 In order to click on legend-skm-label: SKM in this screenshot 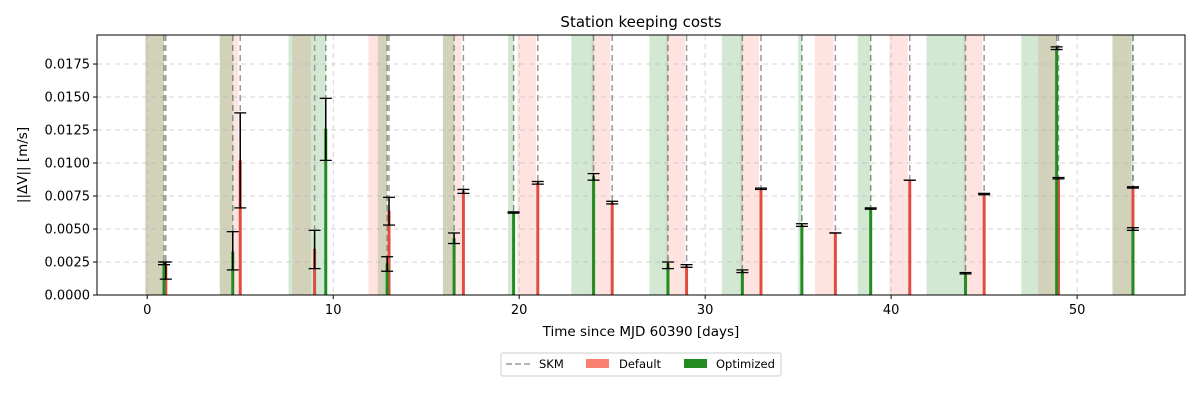, I will do `click(551, 364)`.